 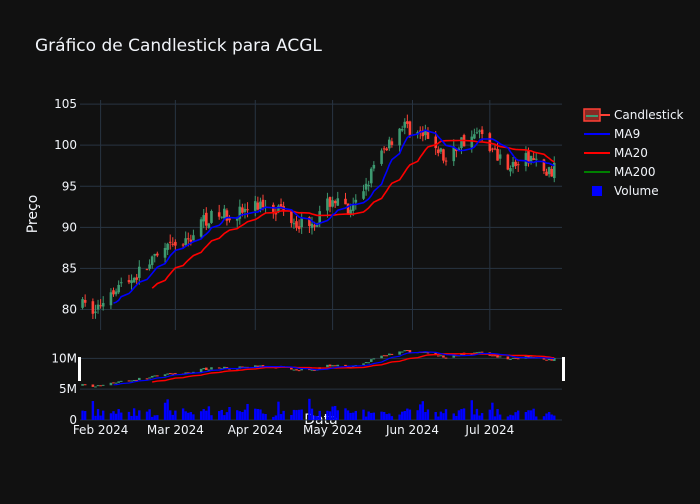 What do you see at coordinates (563, 369) in the screenshot?
I see `range-handle-right` at bounding box center [563, 369].